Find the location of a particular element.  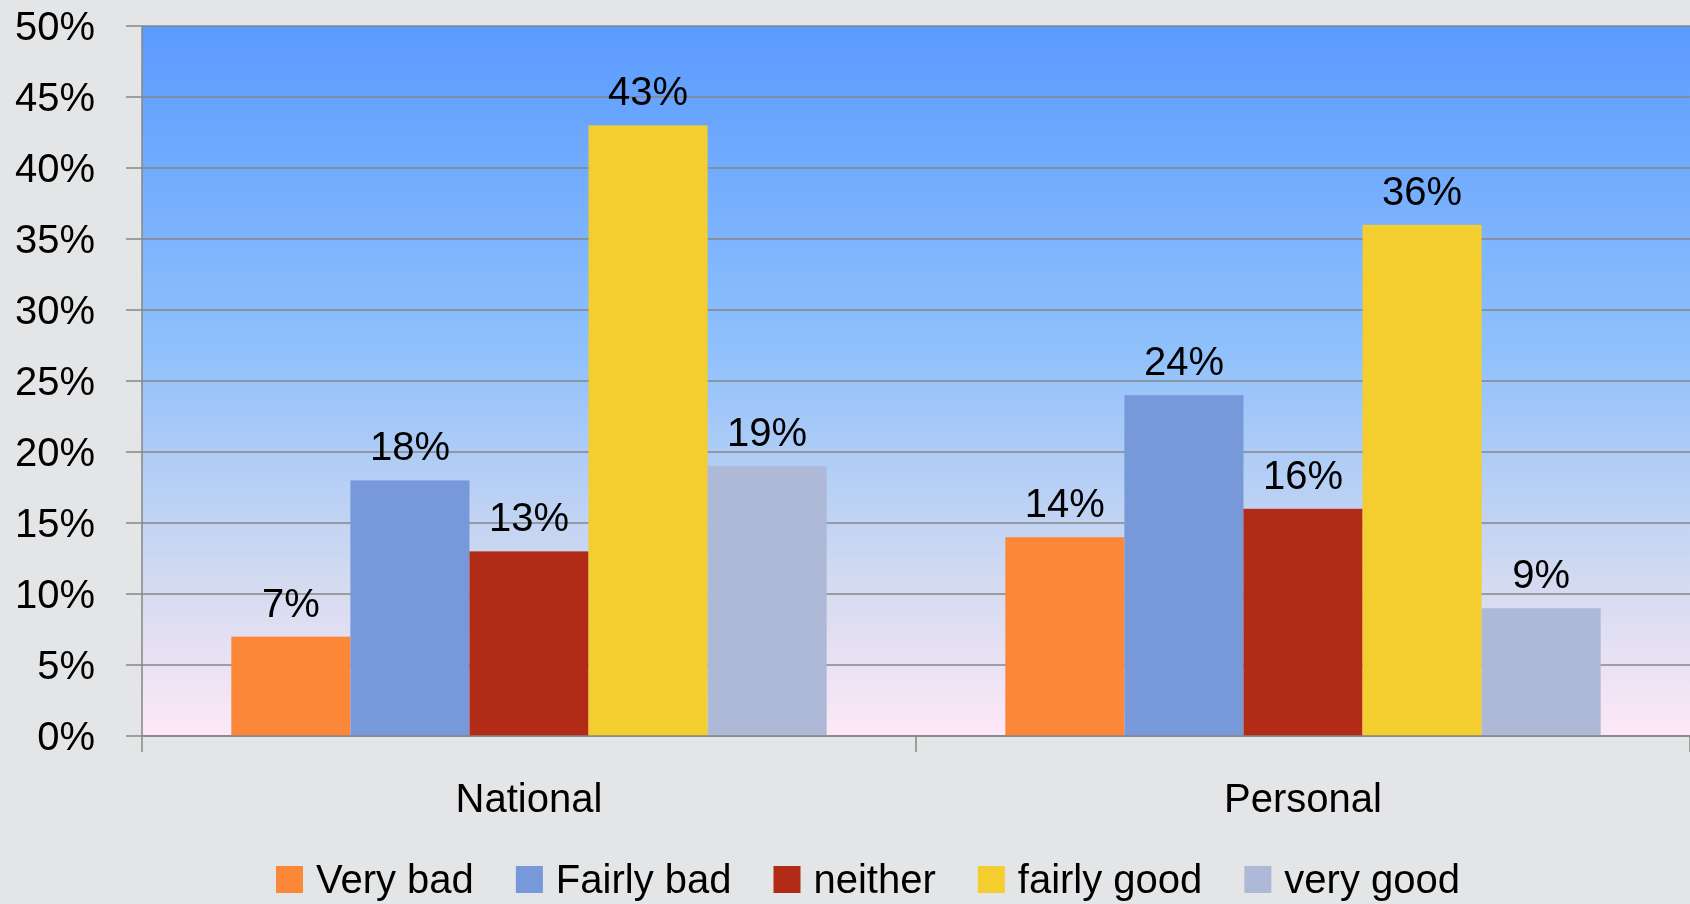

x-tick-label: National is located at coordinates (529, 798).